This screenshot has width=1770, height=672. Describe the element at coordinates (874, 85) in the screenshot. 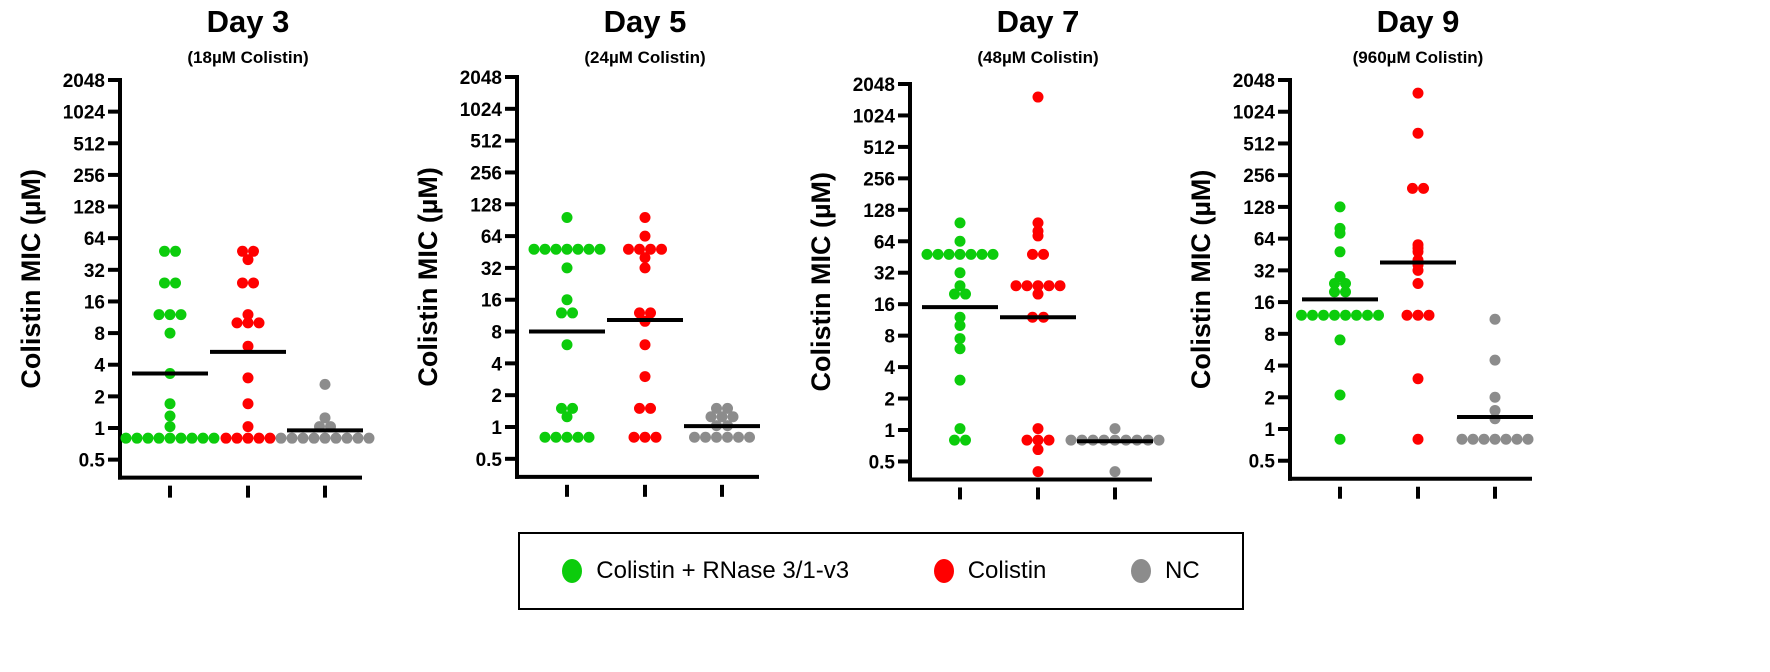

I see `y-tick-label: 2048` at that location.